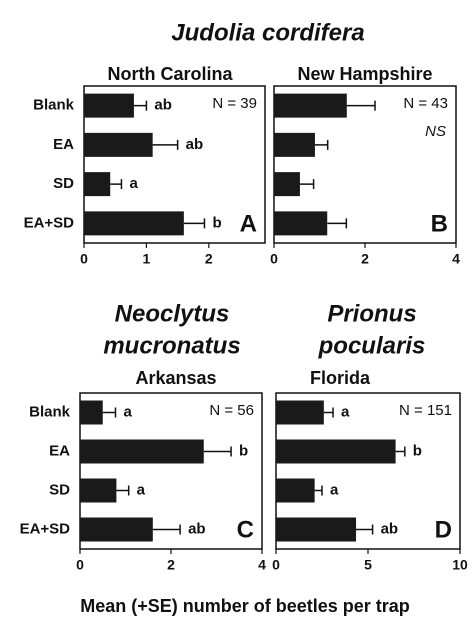  What do you see at coordinates (364, 74) in the screenshot?
I see `panel-subtitle: New Hampshire` at bounding box center [364, 74].